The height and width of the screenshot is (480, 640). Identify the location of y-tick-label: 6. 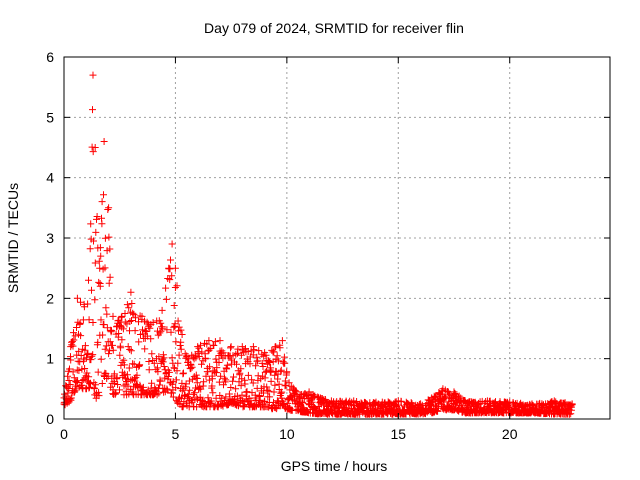
(50, 57).